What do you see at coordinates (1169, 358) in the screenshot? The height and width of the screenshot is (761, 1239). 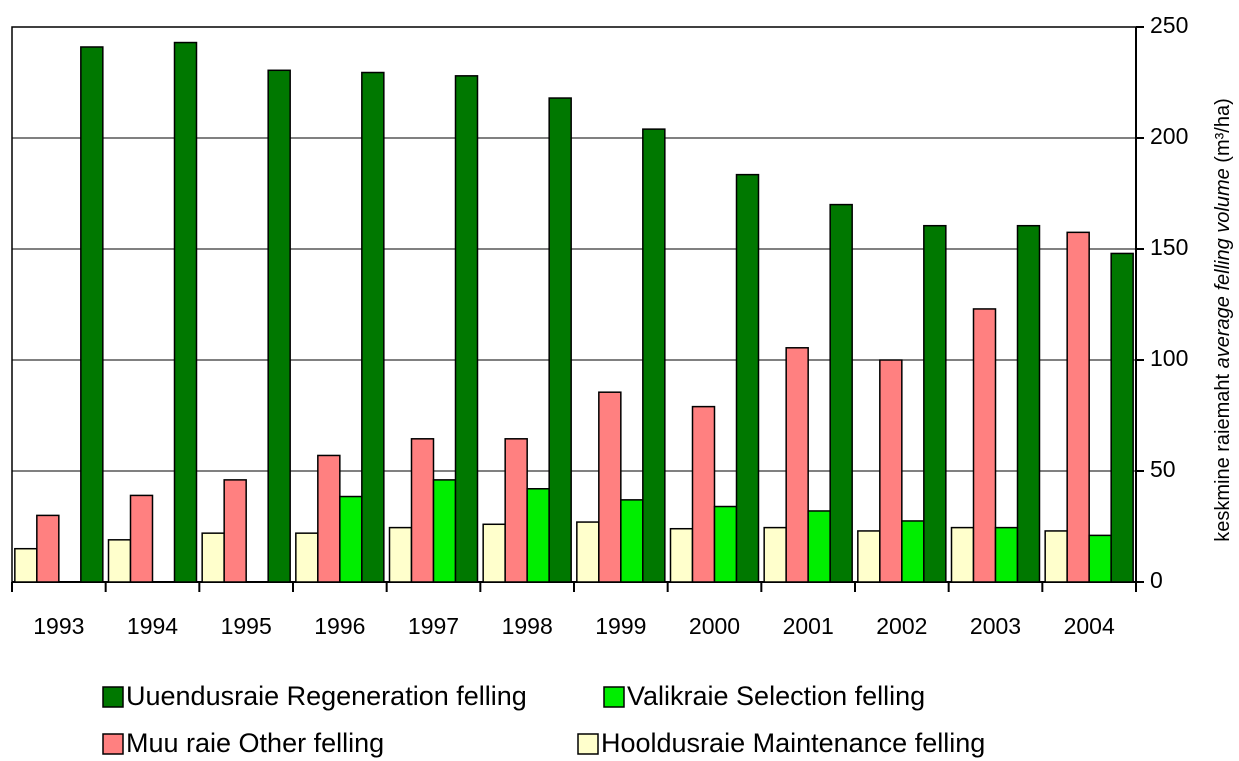 I see `y-tick-label: 100` at bounding box center [1169, 358].